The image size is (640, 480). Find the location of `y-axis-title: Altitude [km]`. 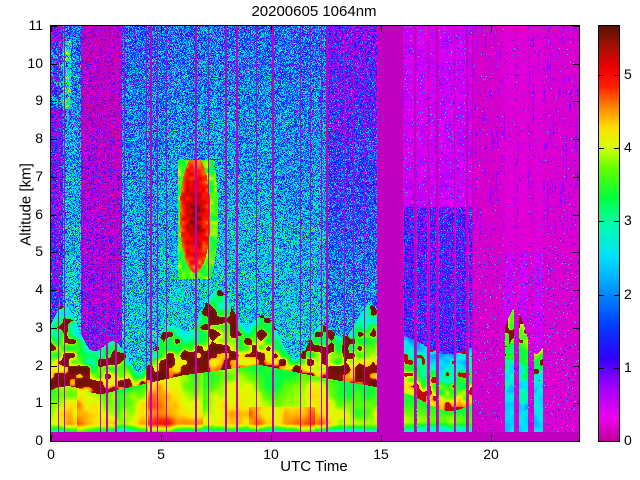

y-axis-title: Altitude [km] is located at coordinates (26, 204).